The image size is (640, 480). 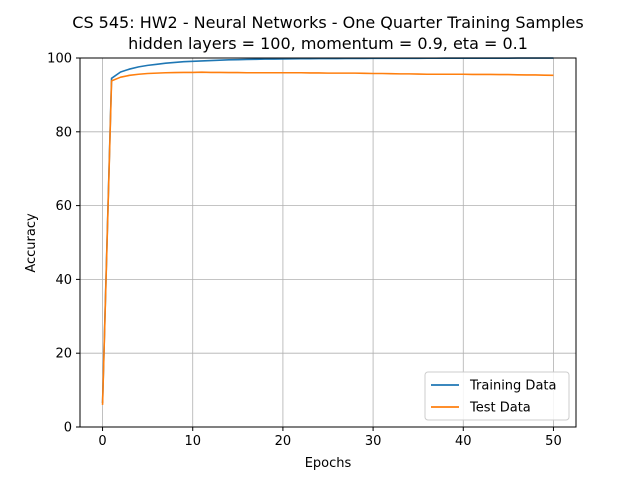 I want to click on x-tick-label: 20, so click(x=283, y=441).